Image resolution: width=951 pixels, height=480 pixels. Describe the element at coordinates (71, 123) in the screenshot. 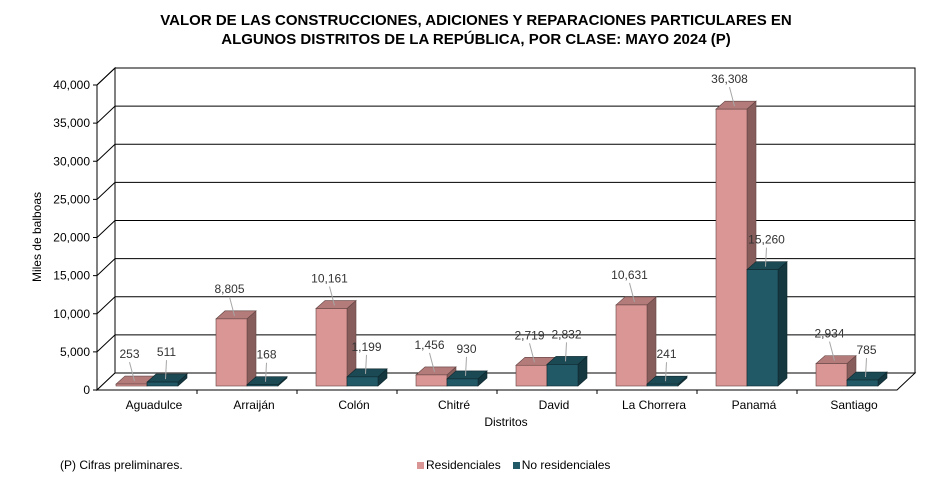

I see `y-tick-label: 35,000` at that location.